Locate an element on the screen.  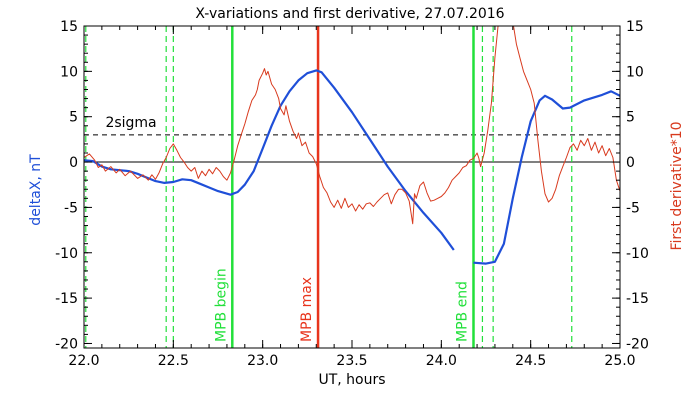
y-tick-label-left-3: 0 is located at coordinates (73, 163).